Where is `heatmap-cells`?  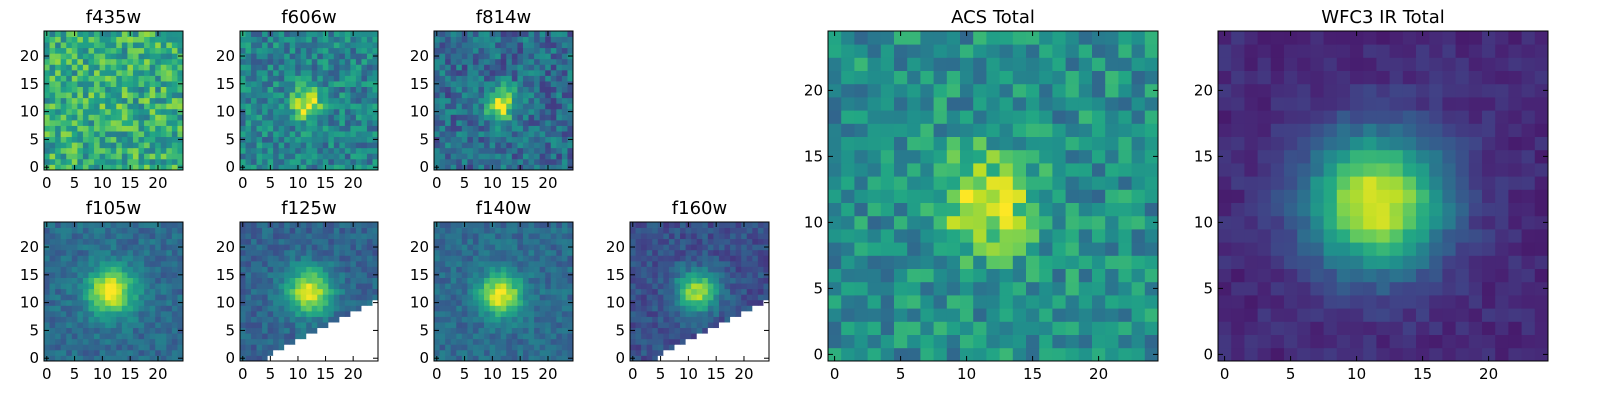 heatmap-cells is located at coordinates (700, 292).